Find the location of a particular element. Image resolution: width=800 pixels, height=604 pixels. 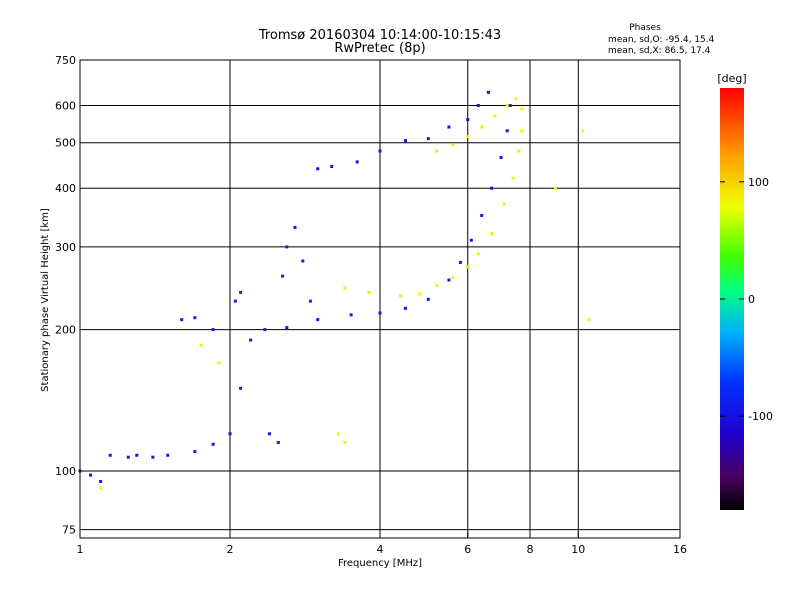

x-tick-label: 10 is located at coordinates (578, 549).